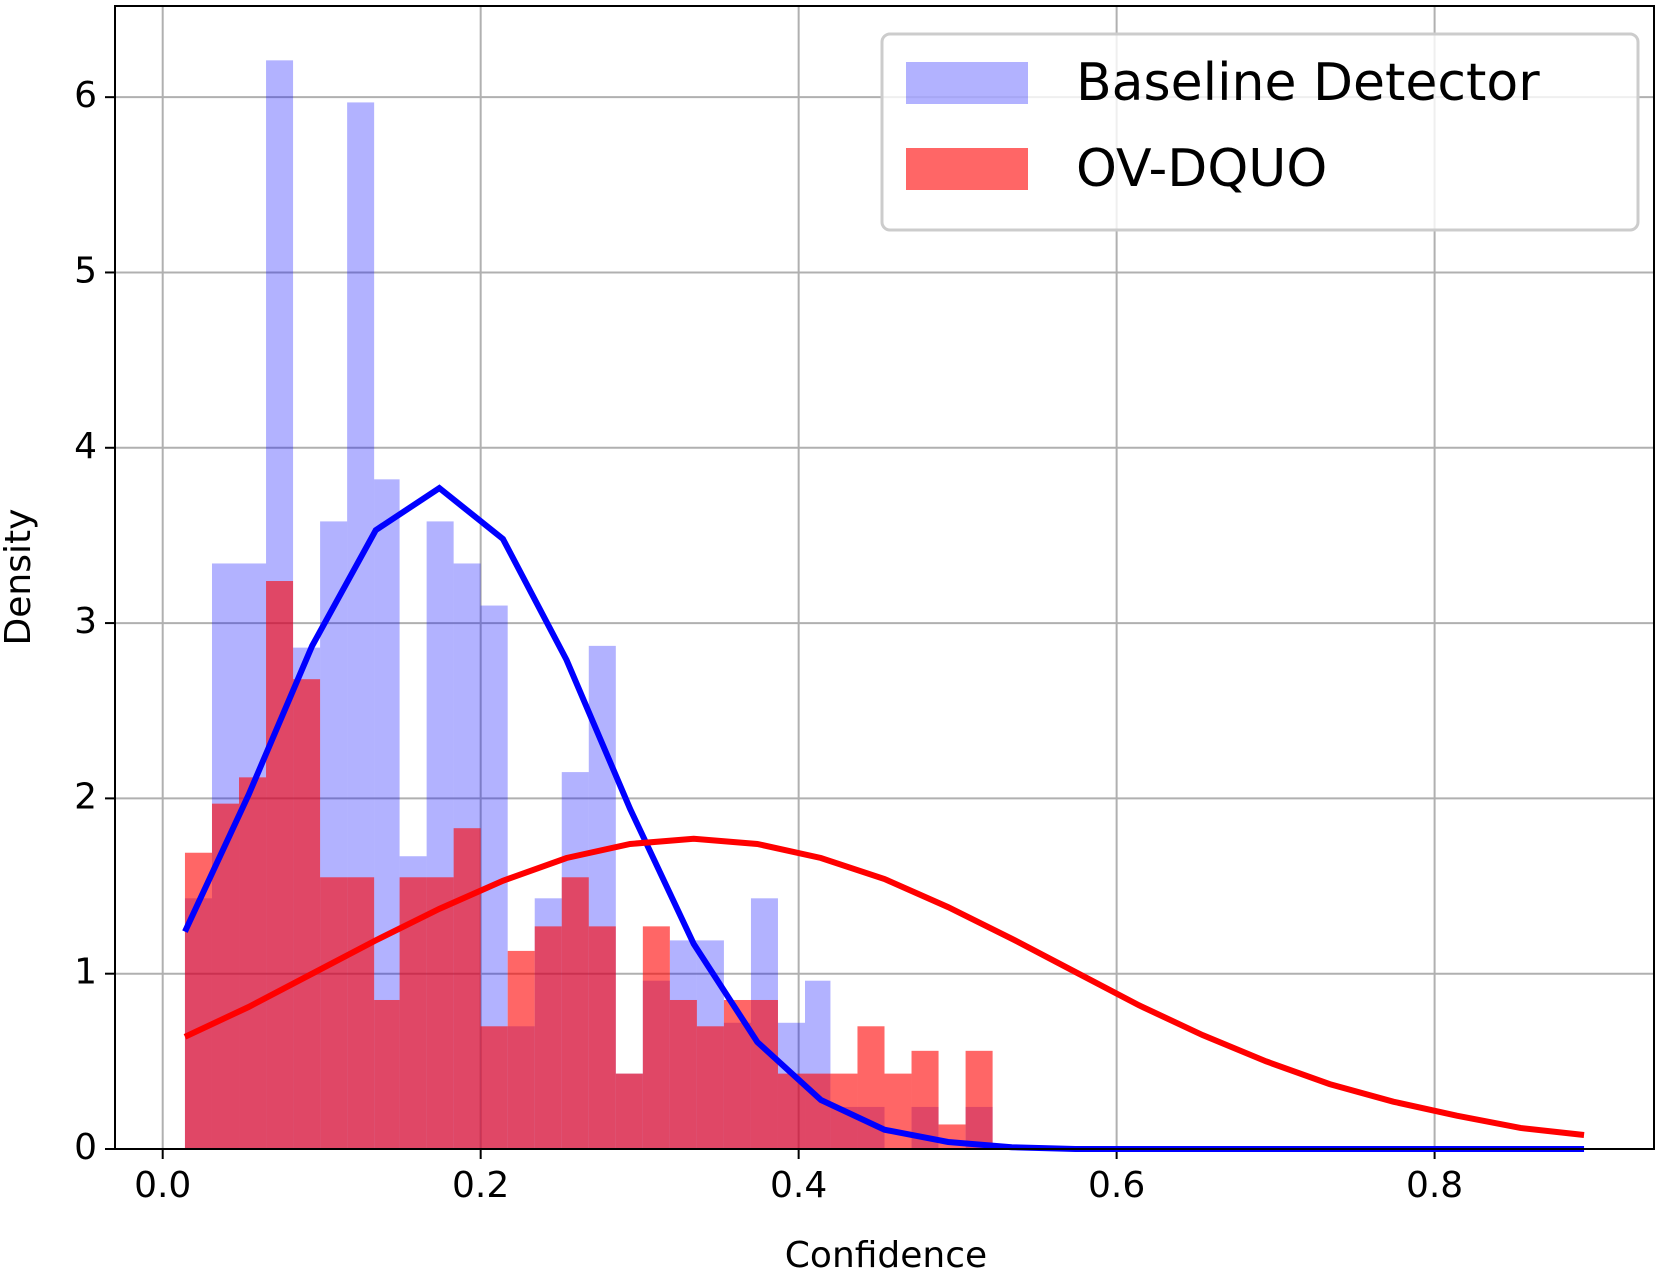 This screenshot has width=1660, height=1275. What do you see at coordinates (798, 1185) in the screenshot?
I see `x-tick-label: 0.4` at bounding box center [798, 1185].